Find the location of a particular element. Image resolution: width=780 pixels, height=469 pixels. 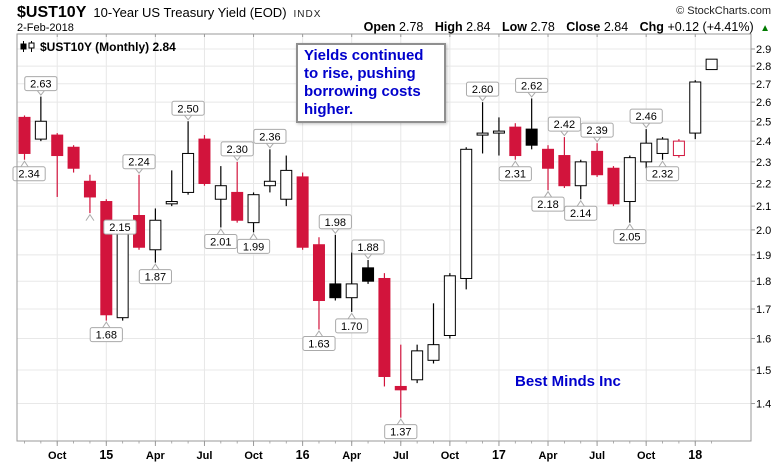

svg-text: 2.62 is located at coordinates (531, 86).